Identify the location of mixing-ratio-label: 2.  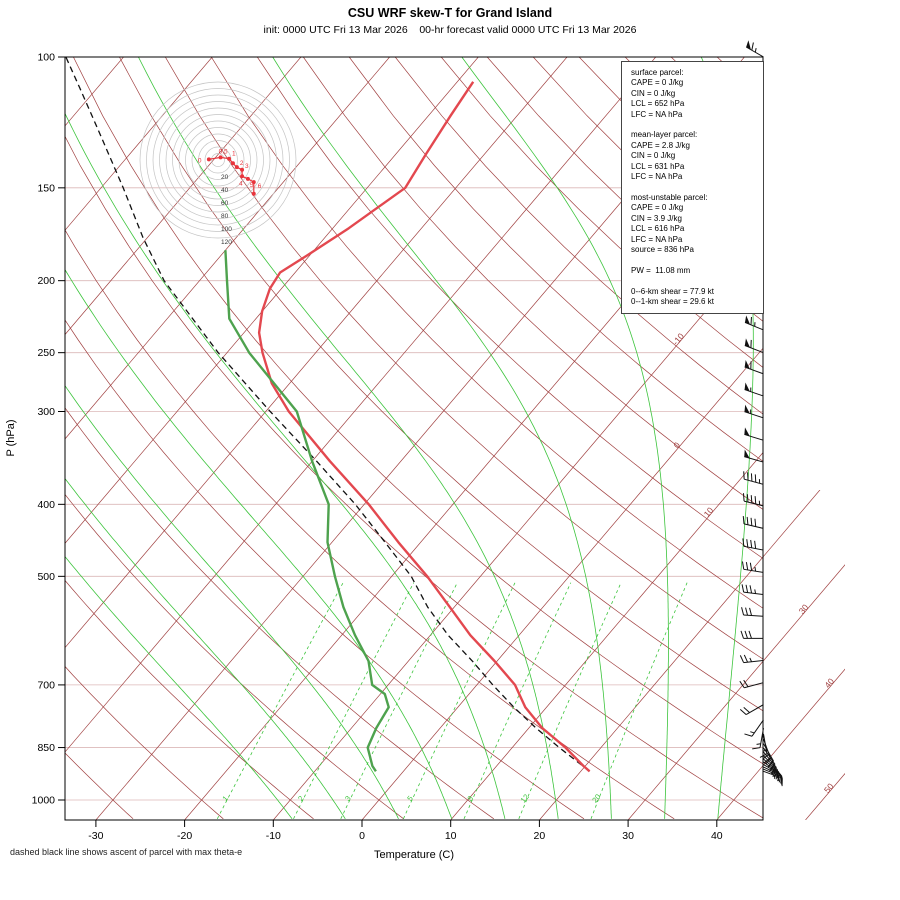
(301, 798).